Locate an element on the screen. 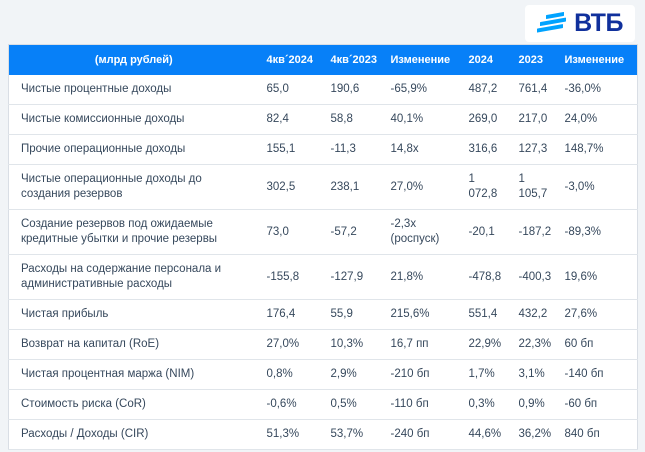  metric-value: -11,3 is located at coordinates (352, 149).